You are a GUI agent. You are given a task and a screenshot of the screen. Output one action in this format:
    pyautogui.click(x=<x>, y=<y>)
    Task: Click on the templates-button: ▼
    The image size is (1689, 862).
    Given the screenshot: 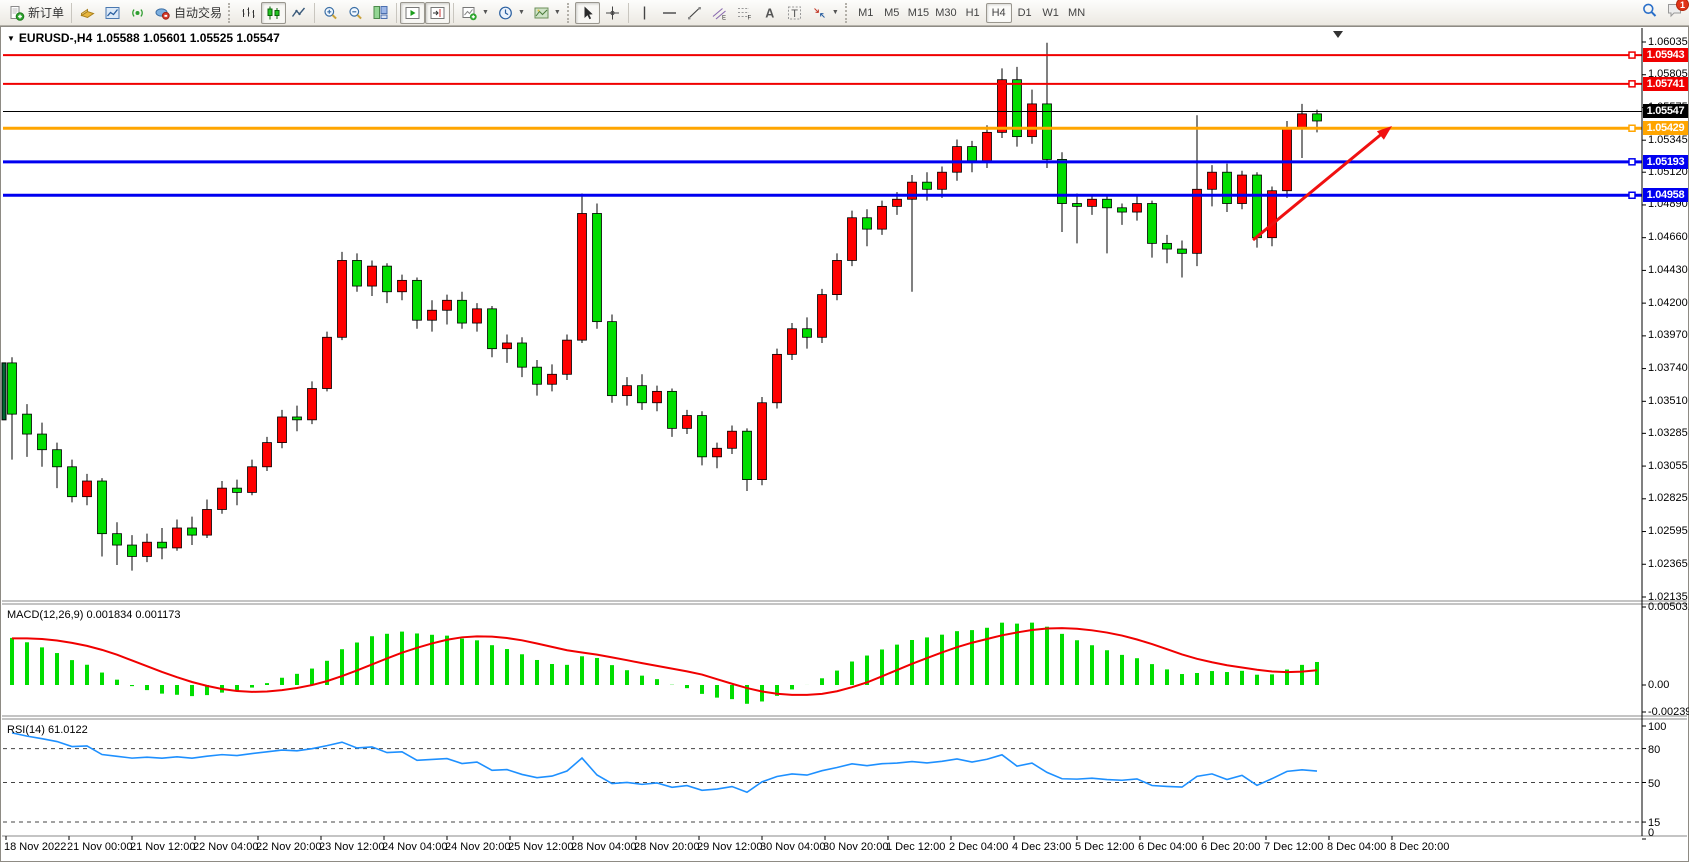 What is the action you would take?
    pyautogui.click(x=547, y=13)
    